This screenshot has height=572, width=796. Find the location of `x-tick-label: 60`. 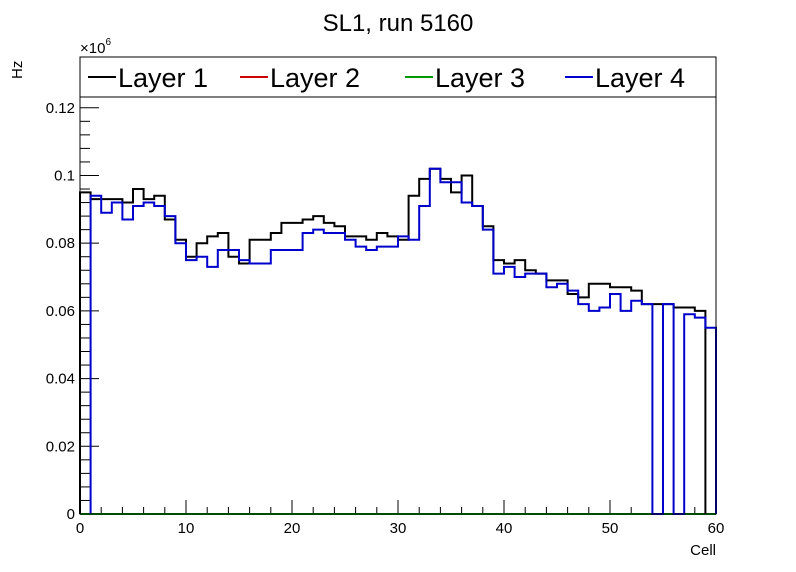

x-tick-label: 60 is located at coordinates (716, 528).